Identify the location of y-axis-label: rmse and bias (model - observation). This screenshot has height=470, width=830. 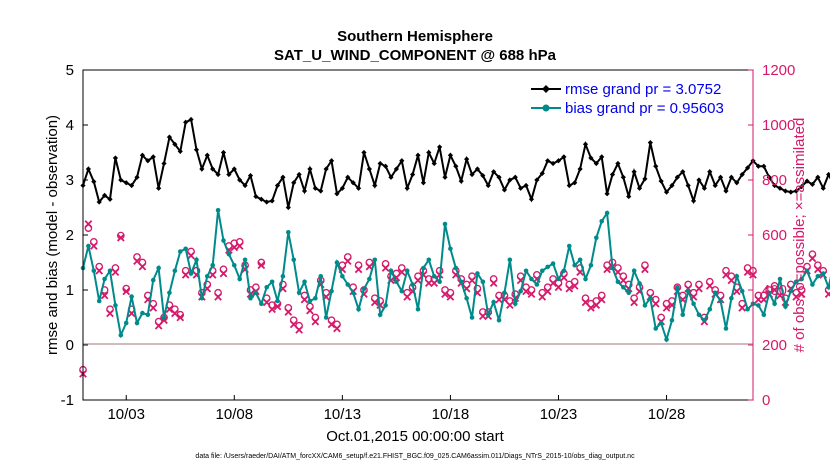
(52, 235).